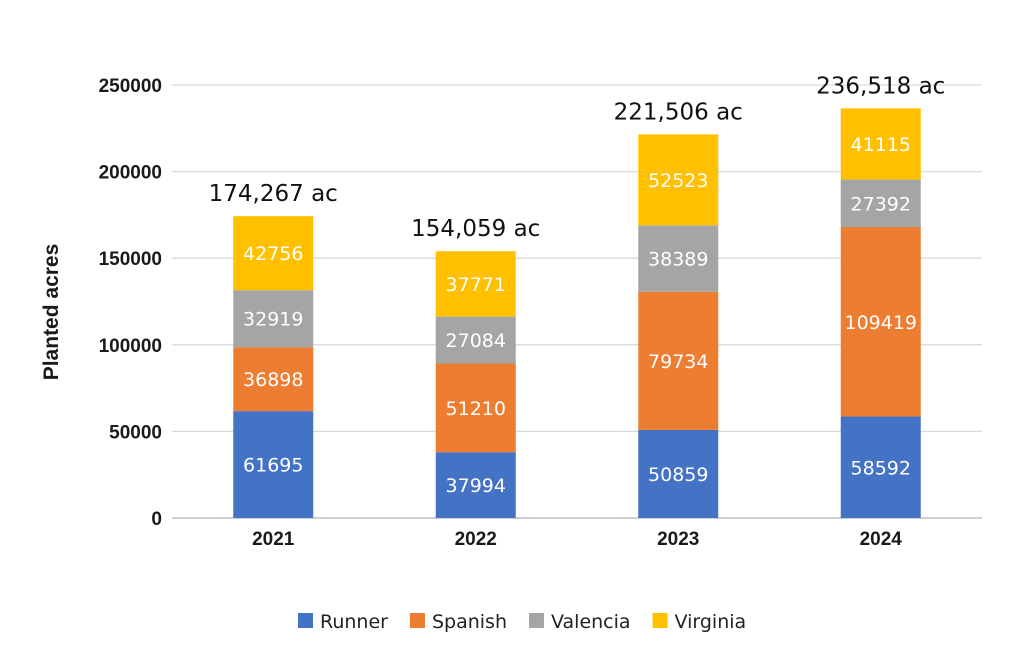 The height and width of the screenshot is (671, 1022). I want to click on bar-segment-valencia-2024, so click(880, 203).